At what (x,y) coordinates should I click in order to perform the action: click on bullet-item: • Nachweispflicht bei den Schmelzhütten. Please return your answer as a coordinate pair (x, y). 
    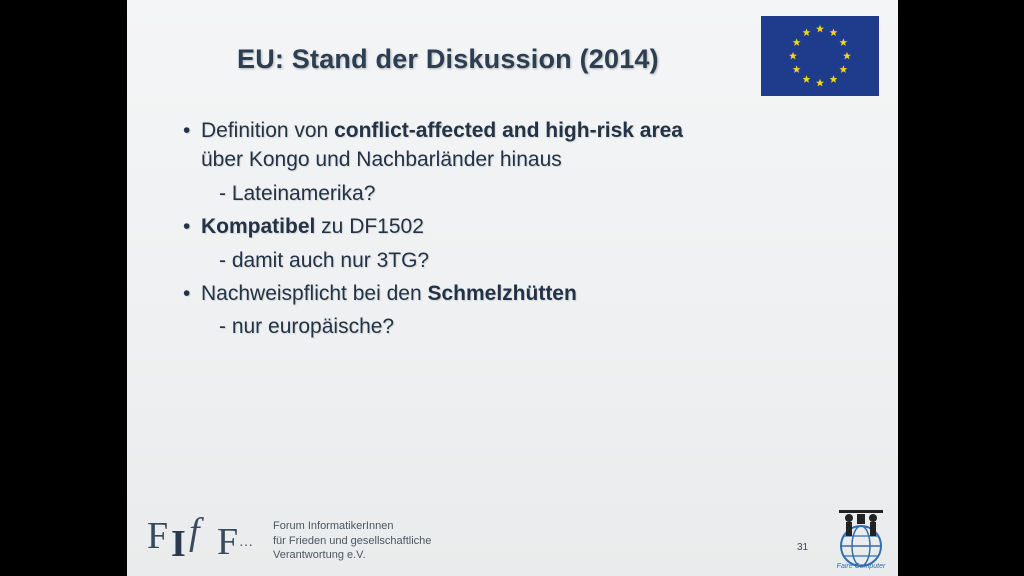
    Looking at the image, I should click on (523, 293).